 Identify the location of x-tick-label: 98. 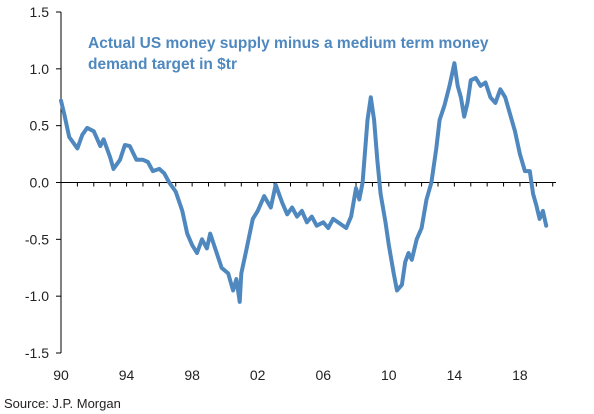
(192, 375).